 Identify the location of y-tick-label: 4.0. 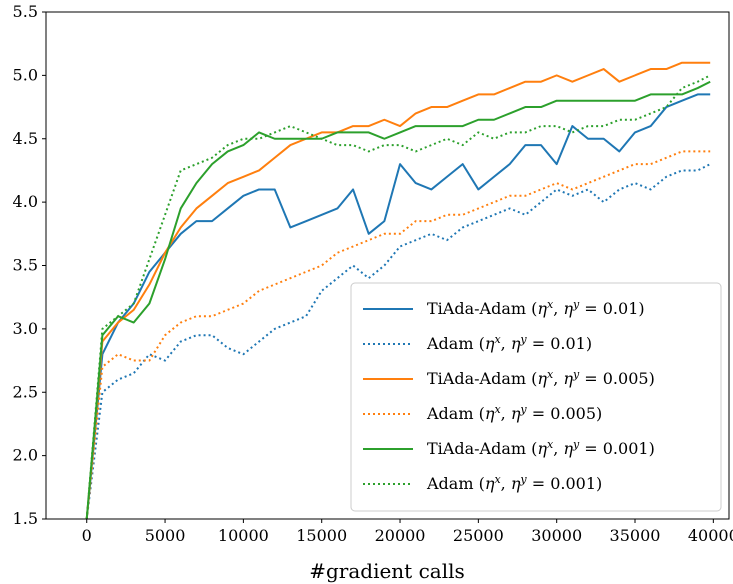
(25, 201).